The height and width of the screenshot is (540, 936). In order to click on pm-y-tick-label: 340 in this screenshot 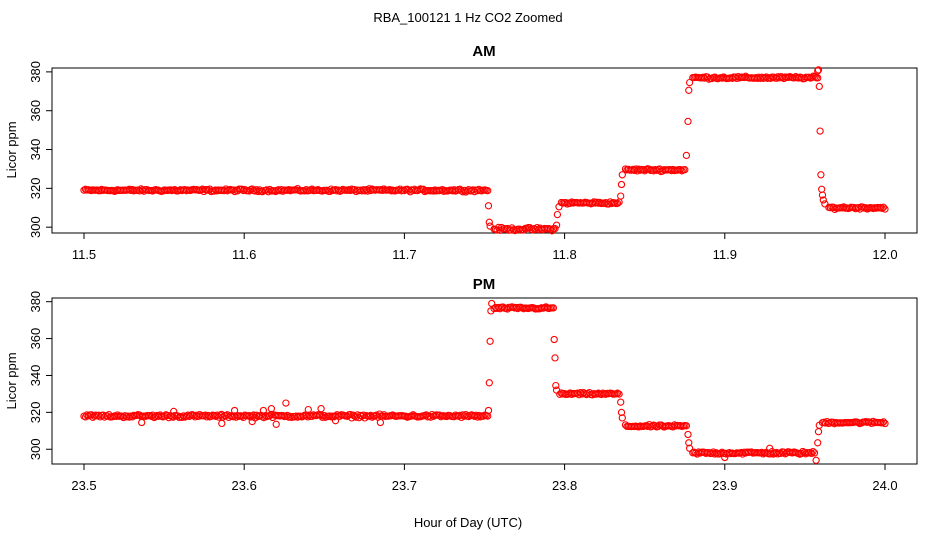, I will do `click(35, 376)`.